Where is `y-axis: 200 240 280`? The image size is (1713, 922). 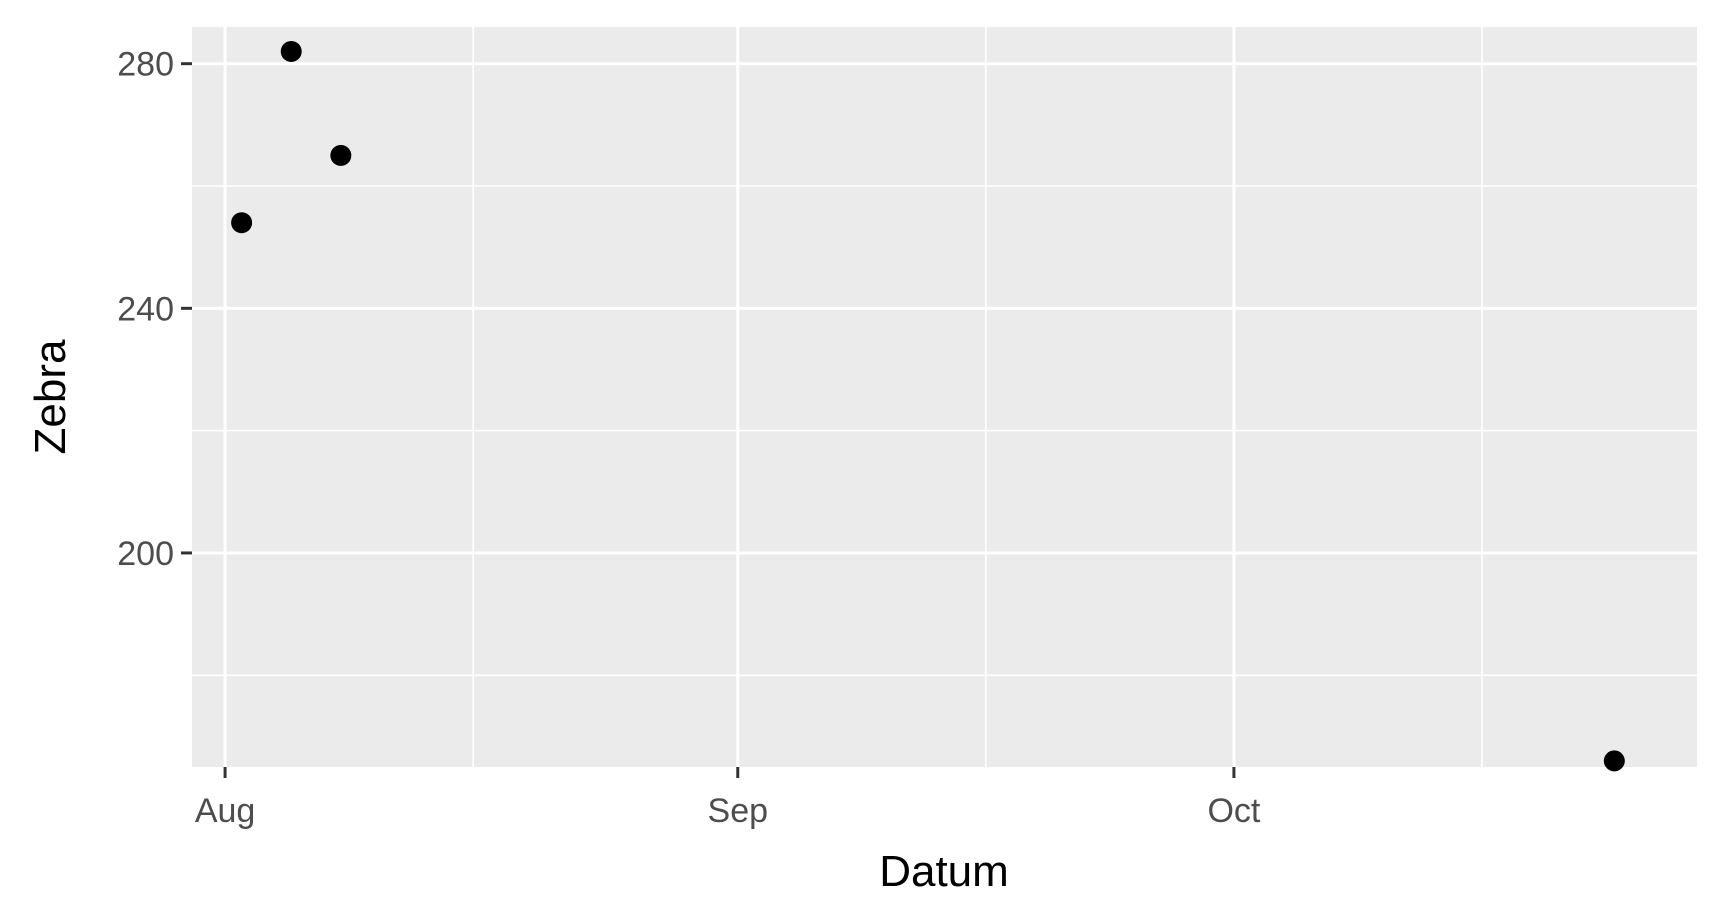 y-axis: 200 240 280 is located at coordinates (154, 309).